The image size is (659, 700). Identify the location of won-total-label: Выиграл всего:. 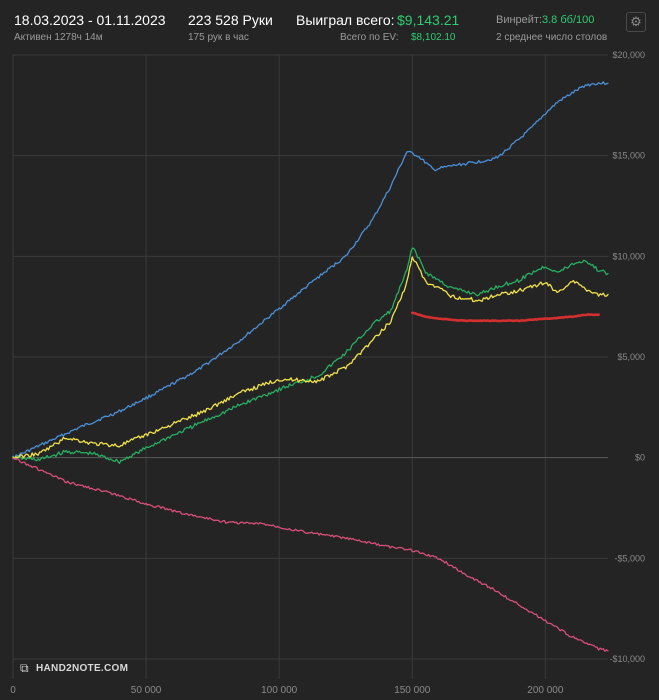
(345, 20).